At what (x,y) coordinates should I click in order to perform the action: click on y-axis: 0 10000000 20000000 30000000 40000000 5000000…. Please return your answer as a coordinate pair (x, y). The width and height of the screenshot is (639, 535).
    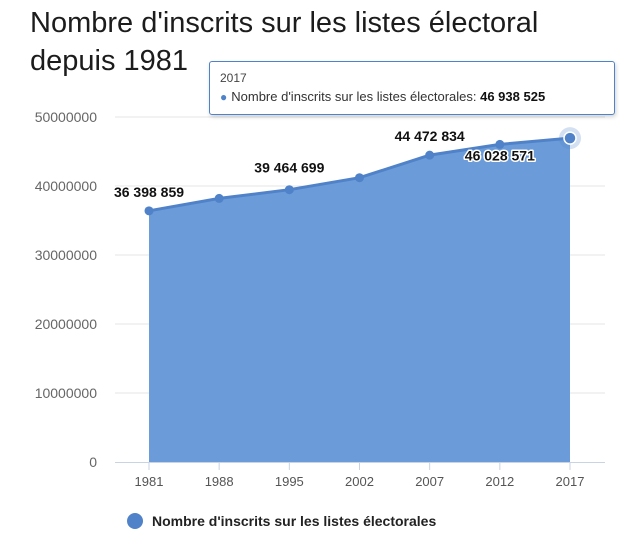
    Looking at the image, I should click on (66, 289).